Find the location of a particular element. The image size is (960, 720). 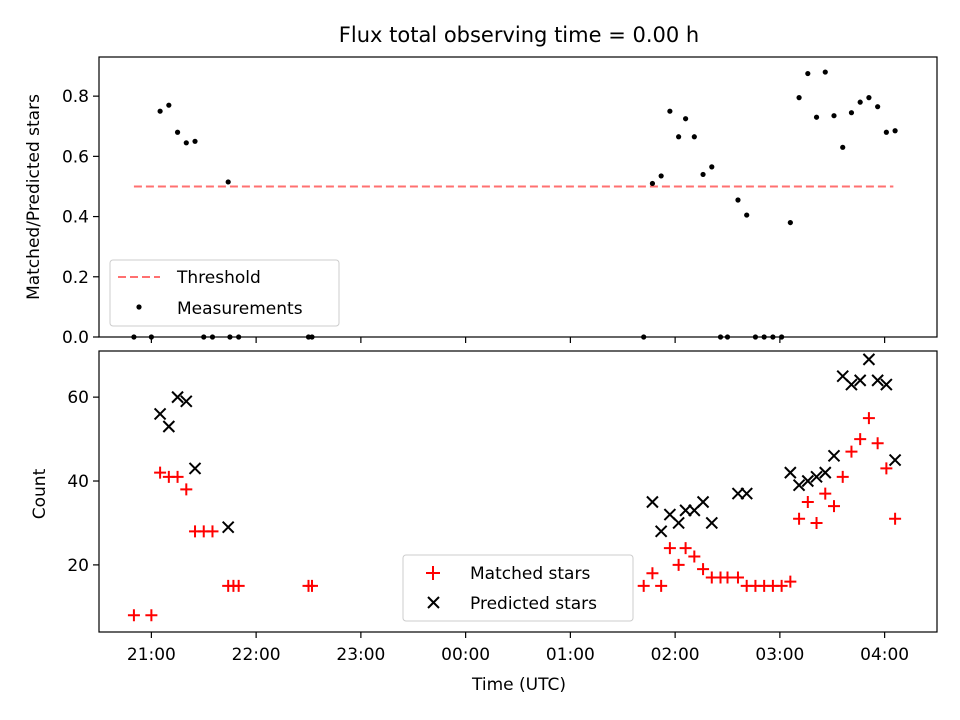

predicted-legend-label: Predicted stars is located at coordinates (533, 604).